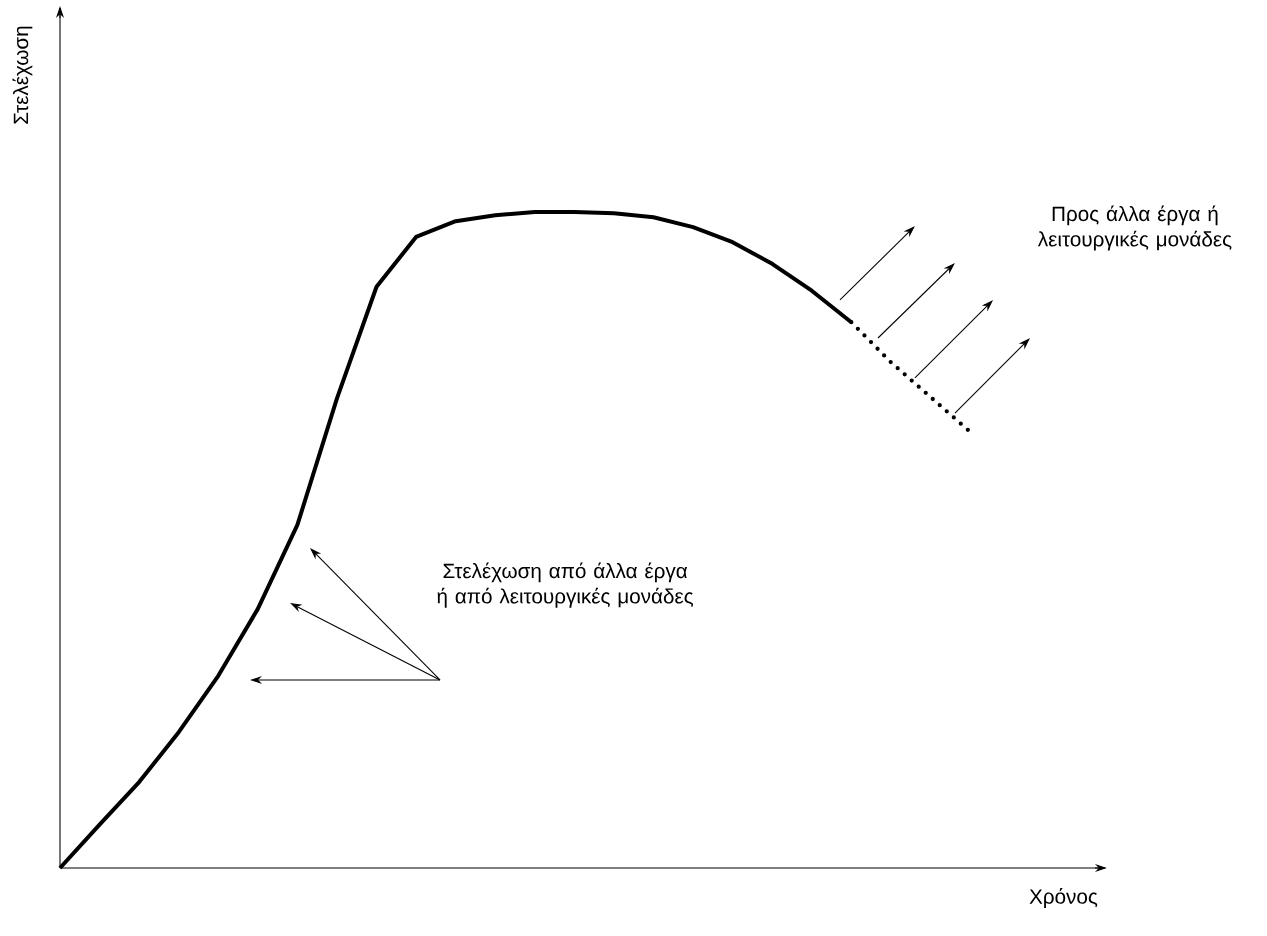 Image resolution: width=1267 pixels, height=936 pixels. Describe the element at coordinates (565, 585) in the screenshot. I see `annotation: Στελέχωση από άλλα έργα ή από λειτουργικές μονάδες` at that location.